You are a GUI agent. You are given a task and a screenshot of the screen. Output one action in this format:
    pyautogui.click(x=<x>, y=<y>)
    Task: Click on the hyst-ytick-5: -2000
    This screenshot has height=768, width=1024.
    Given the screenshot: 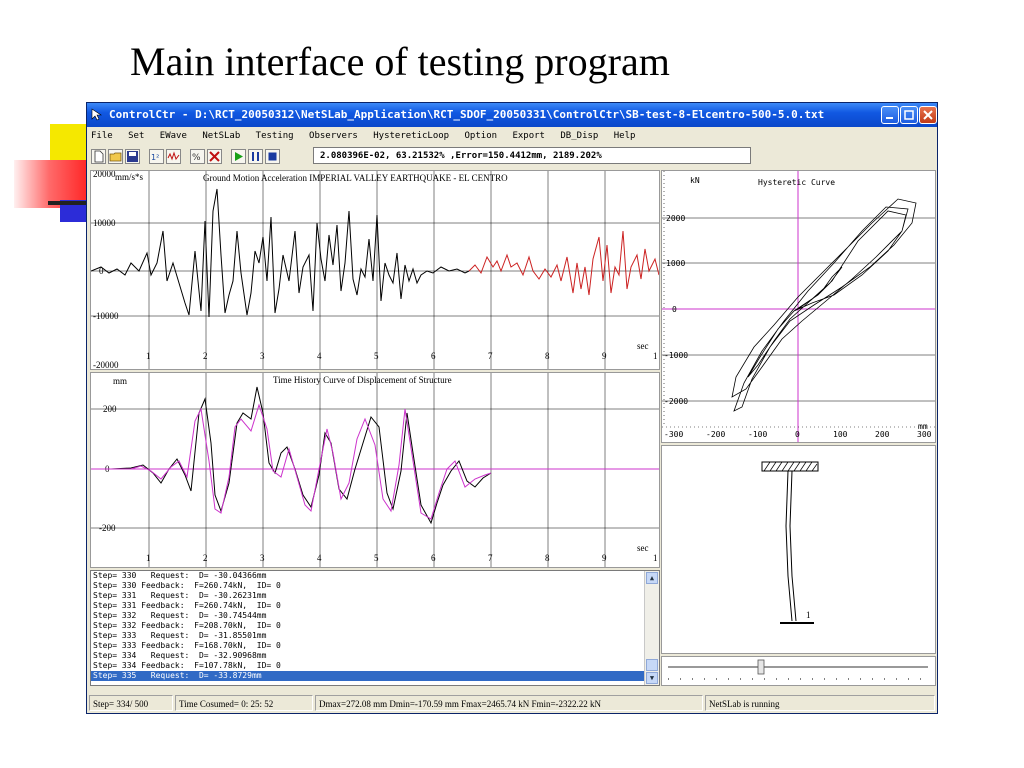 What is the action you would take?
    pyautogui.click(x=676, y=401)
    